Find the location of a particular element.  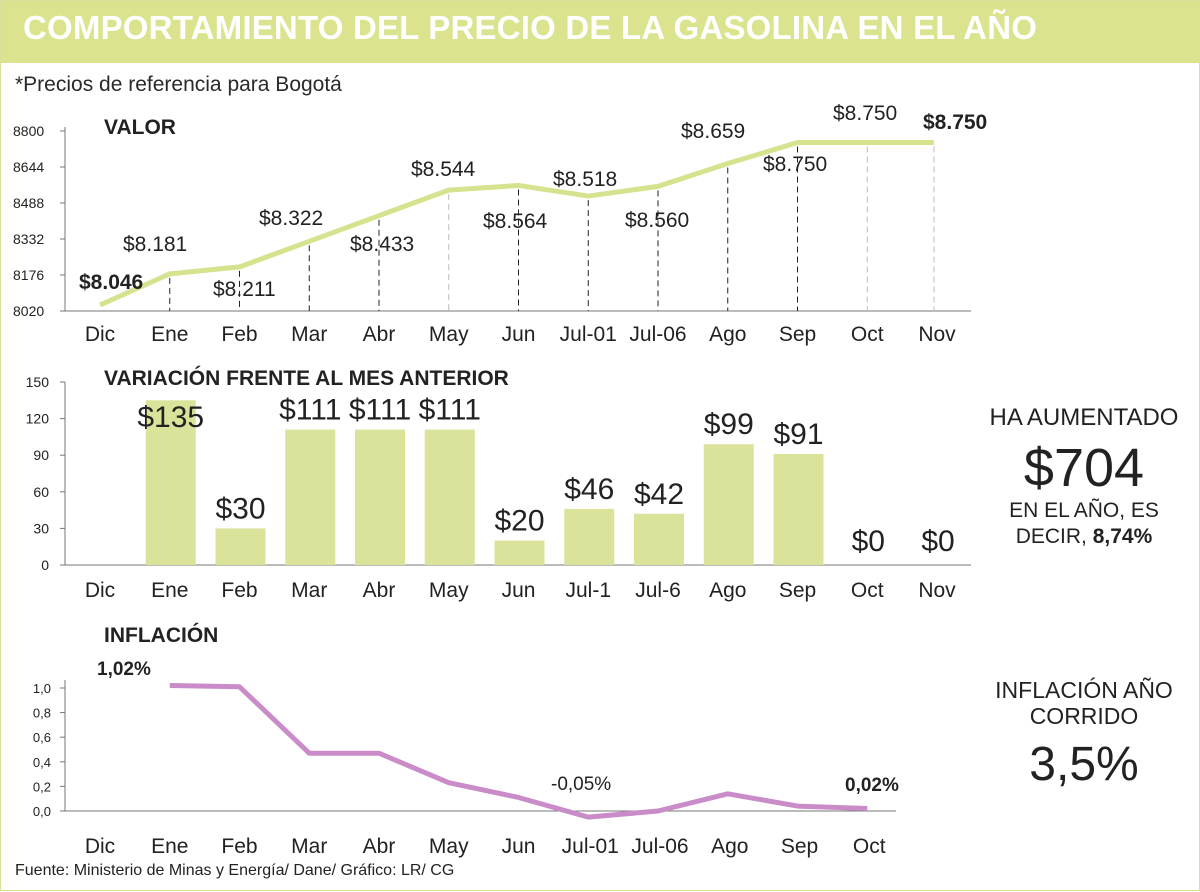

valor-x-tick-label: Abr is located at coordinates (379, 334).